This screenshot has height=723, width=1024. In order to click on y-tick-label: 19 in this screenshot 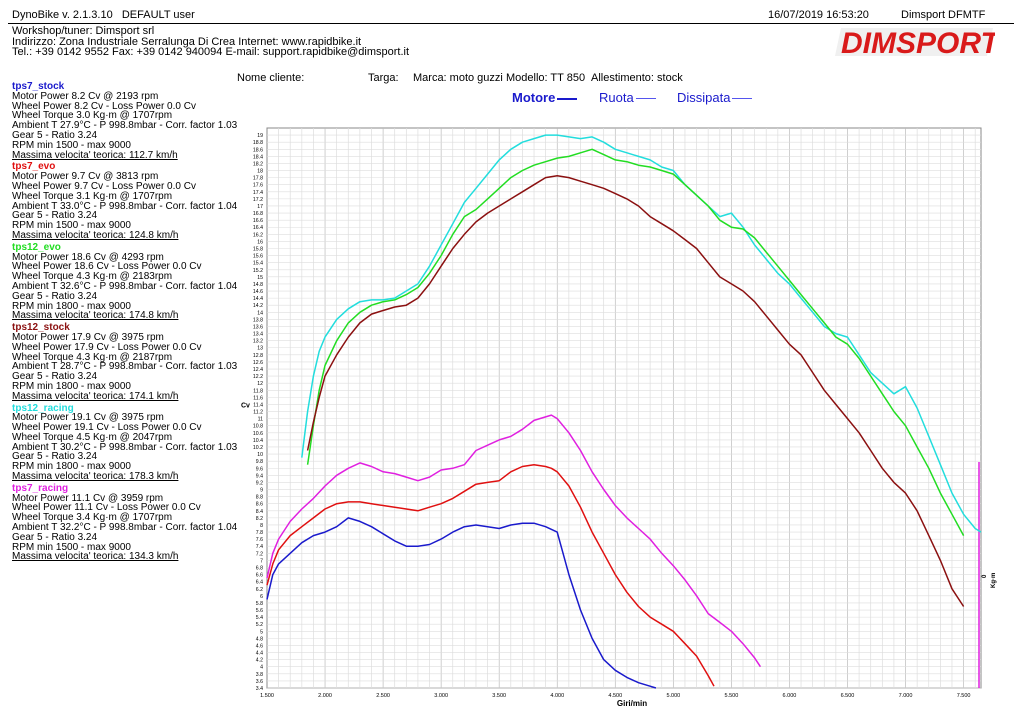, I will do `click(260, 136)`.